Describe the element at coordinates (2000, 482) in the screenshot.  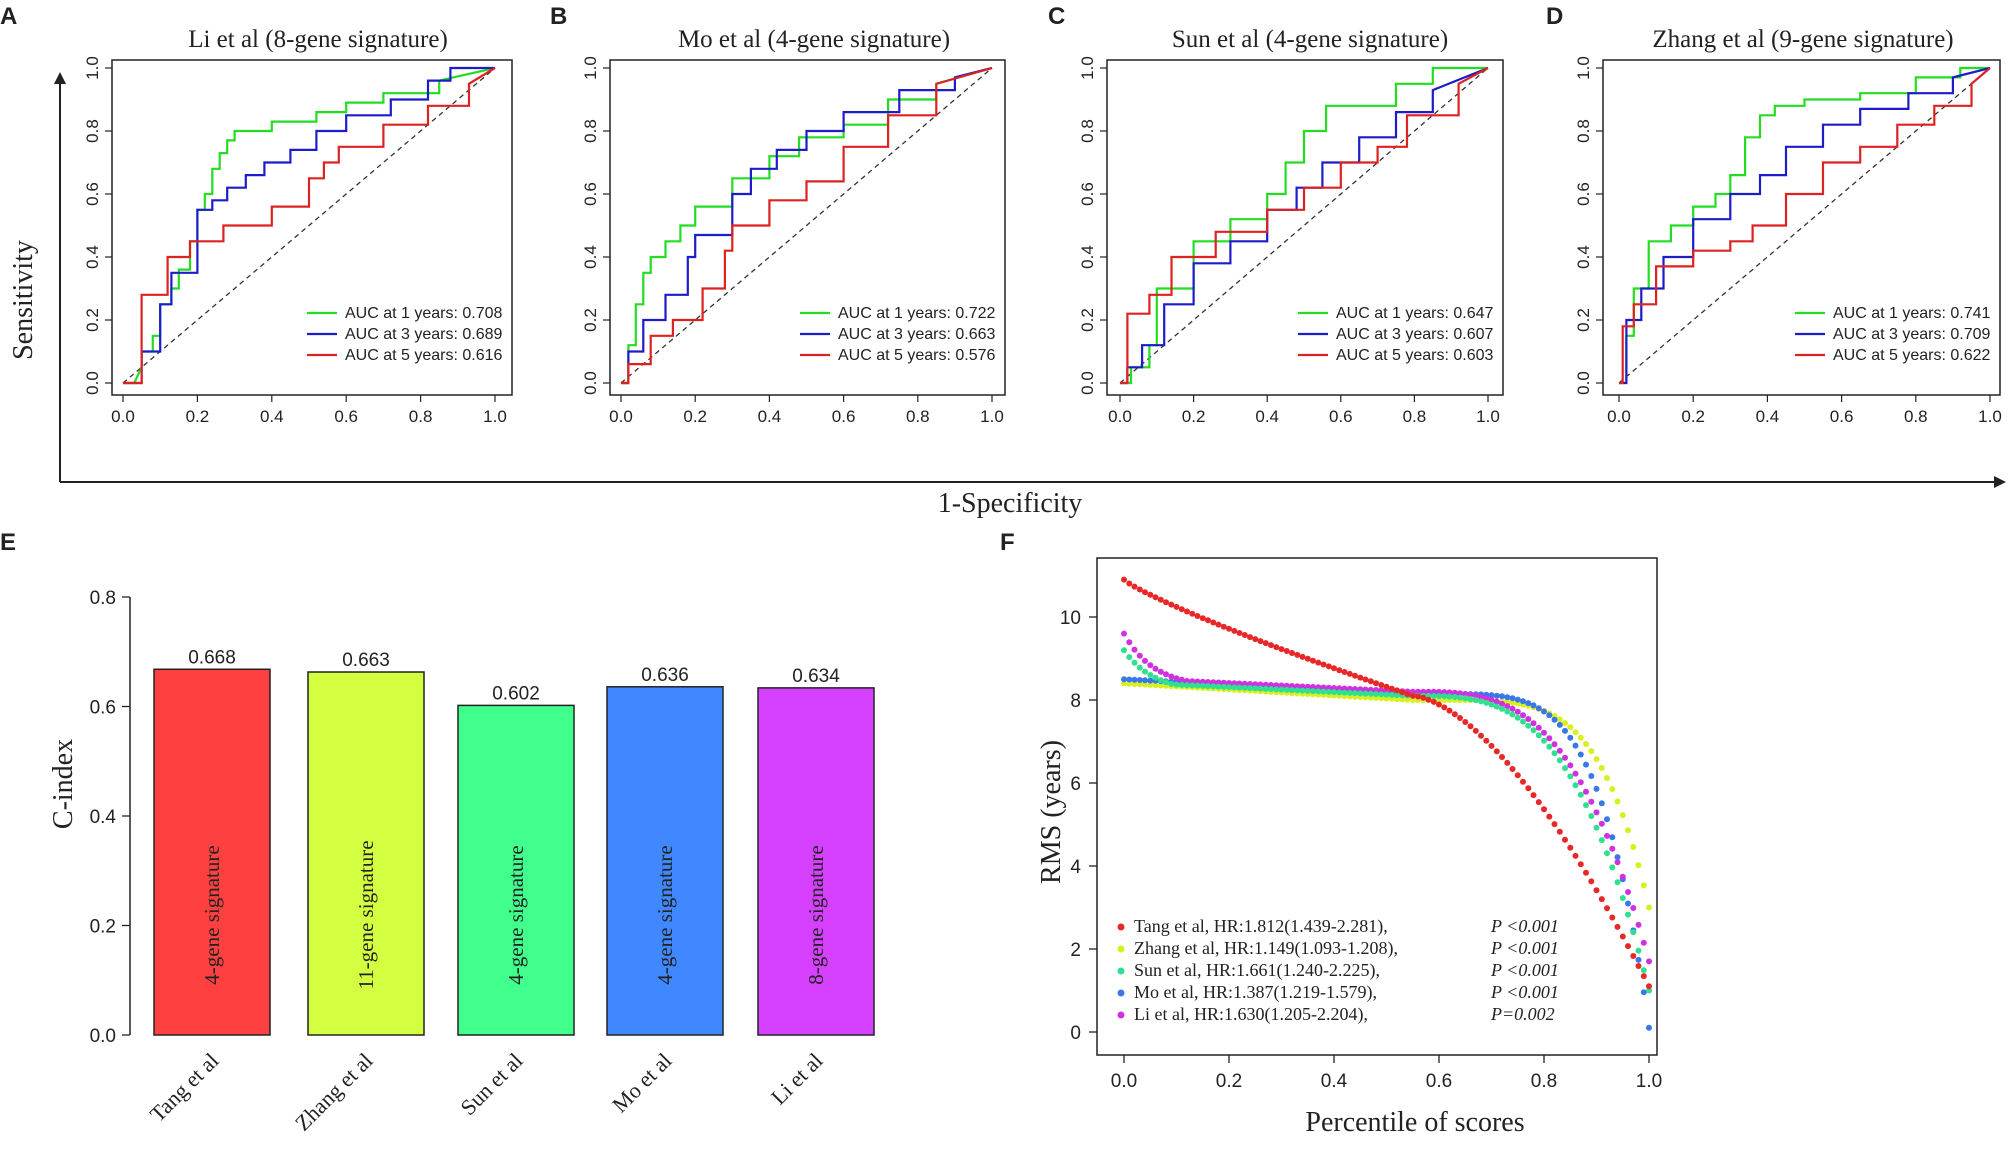
I see `x-arrow-icon` at that location.